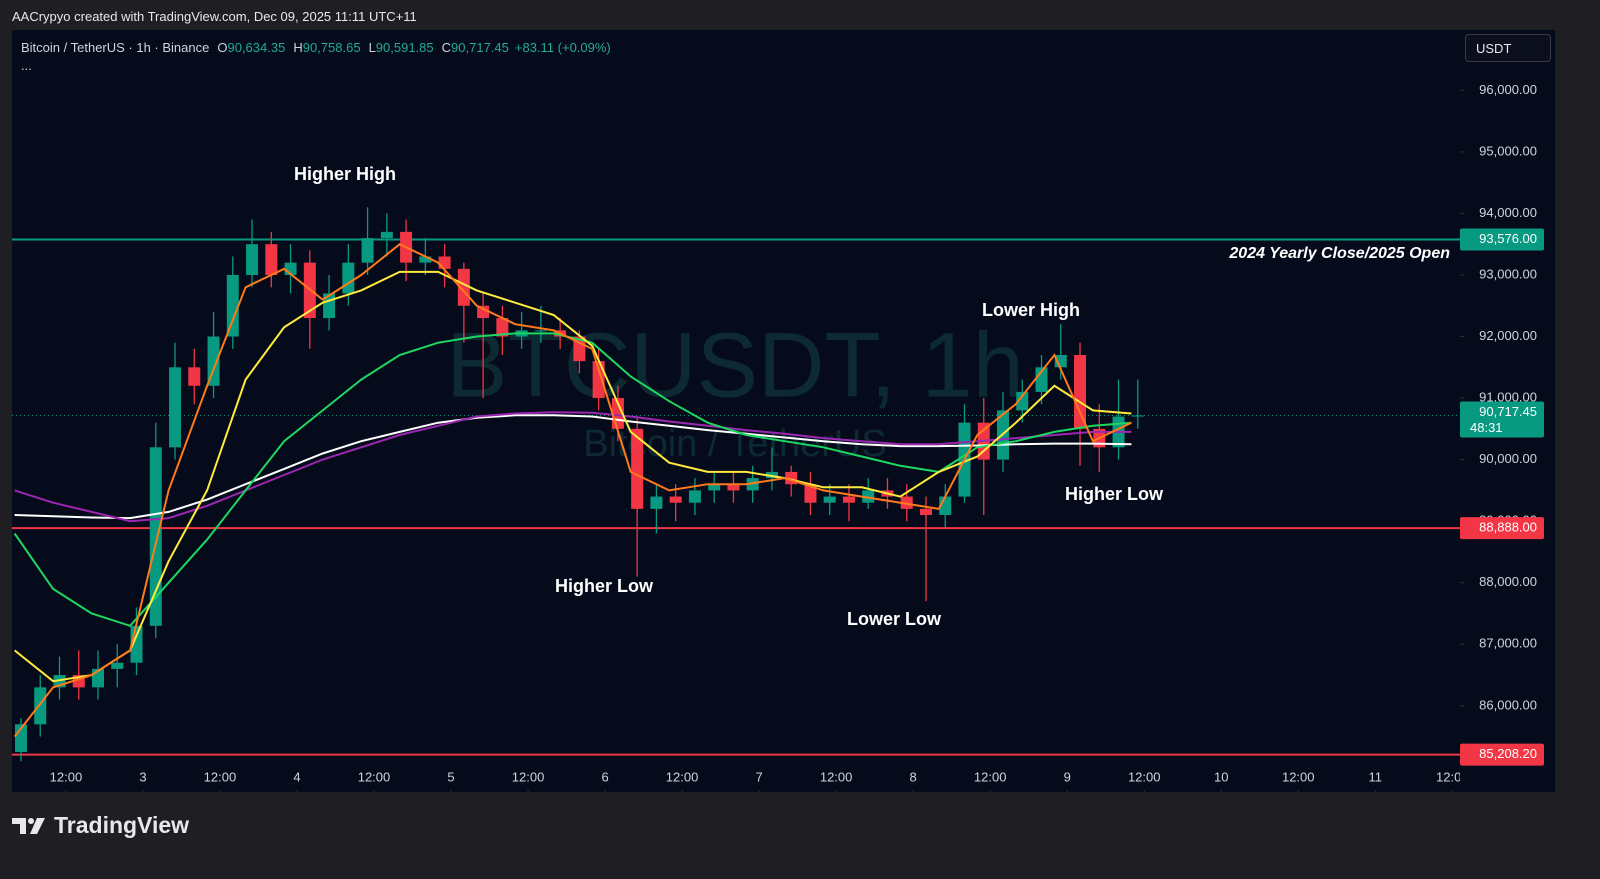 Image resolution: width=1600 pixels, height=879 pixels. I want to click on ohlc-value: 90,591.85, so click(404, 47).